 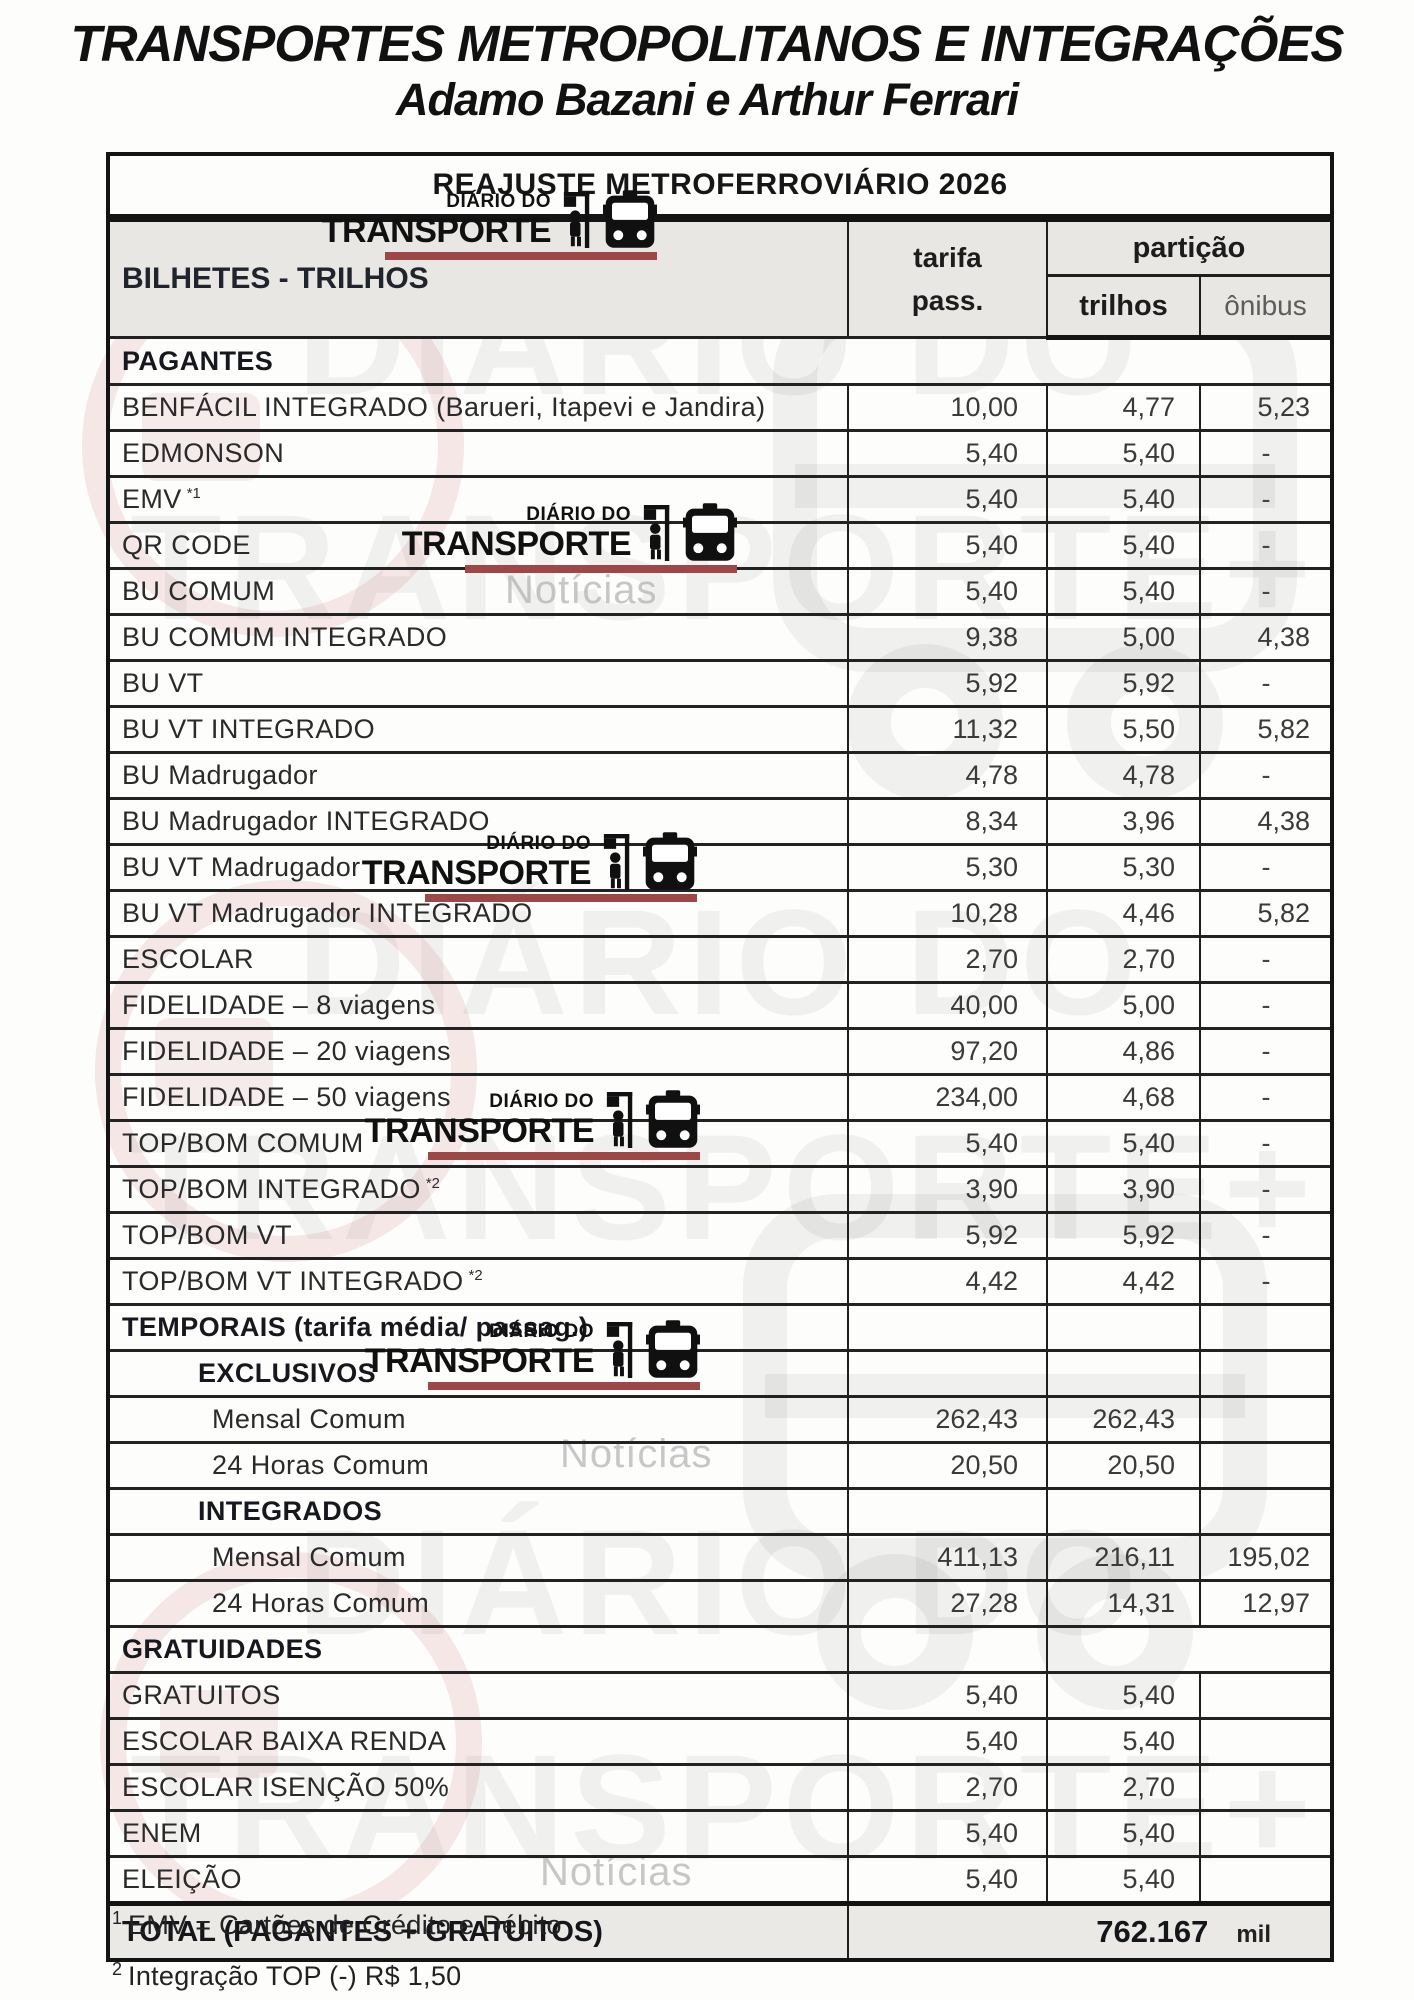 What do you see at coordinates (1090, 1930) in the screenshot?
I see `total-cell: 762.167 mil` at bounding box center [1090, 1930].